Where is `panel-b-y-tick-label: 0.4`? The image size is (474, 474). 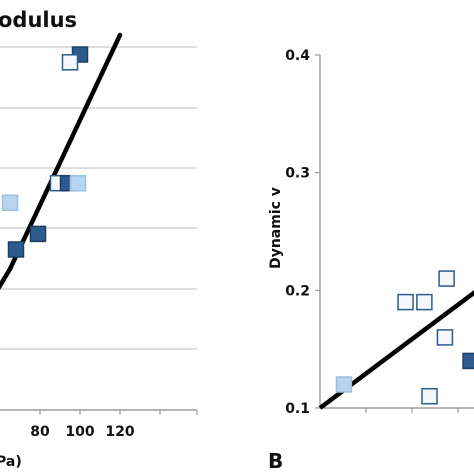 panel-b-y-tick-label: 0.4 is located at coordinates (297, 56).